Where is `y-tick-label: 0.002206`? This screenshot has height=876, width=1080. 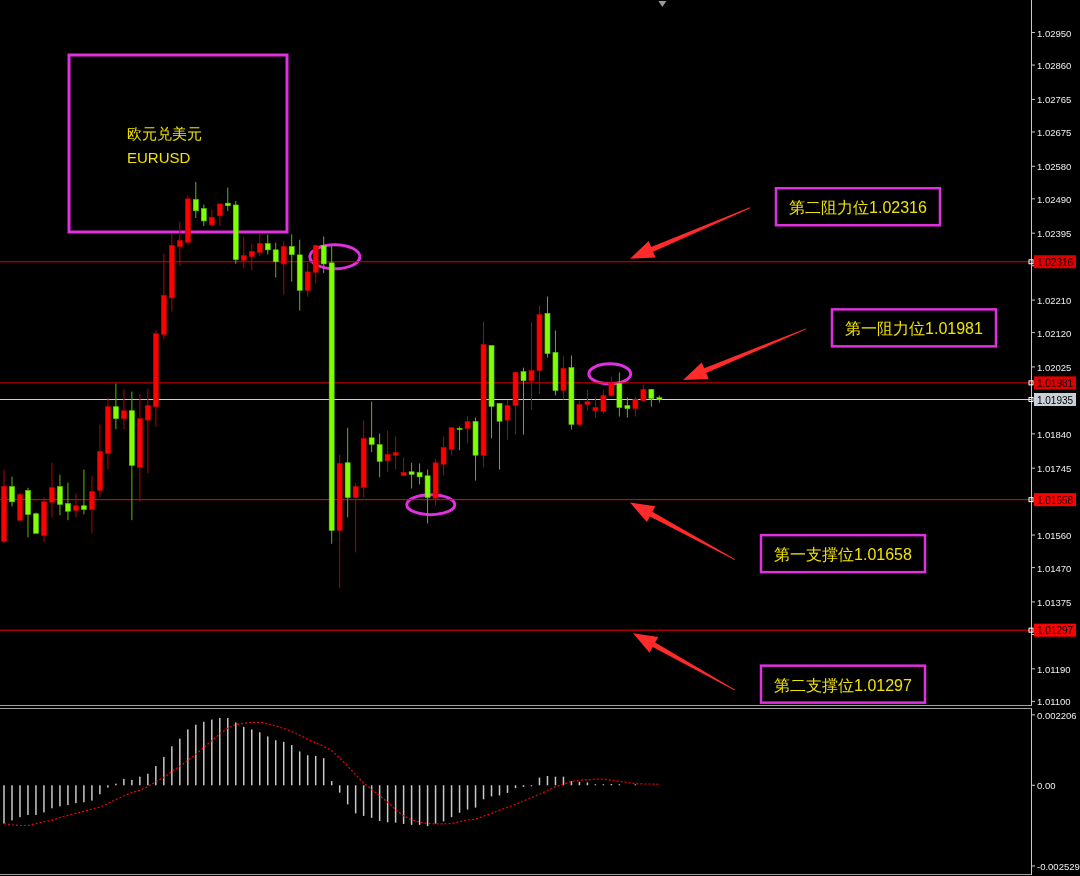
y-tick-label: 0.002206 is located at coordinates (1057, 715).